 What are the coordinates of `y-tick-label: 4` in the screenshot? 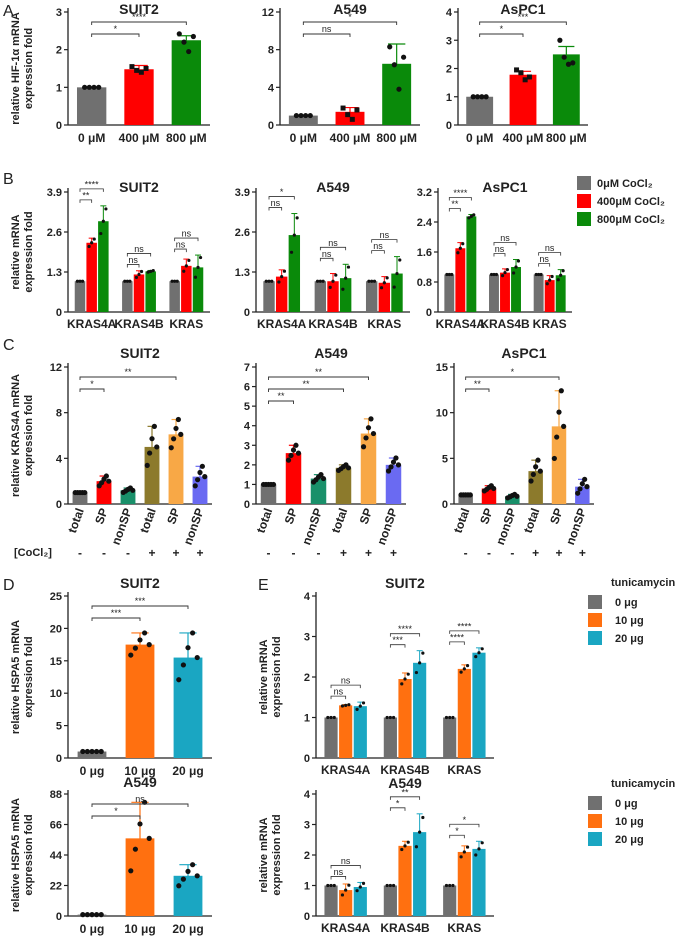 It's located at (307, 795).